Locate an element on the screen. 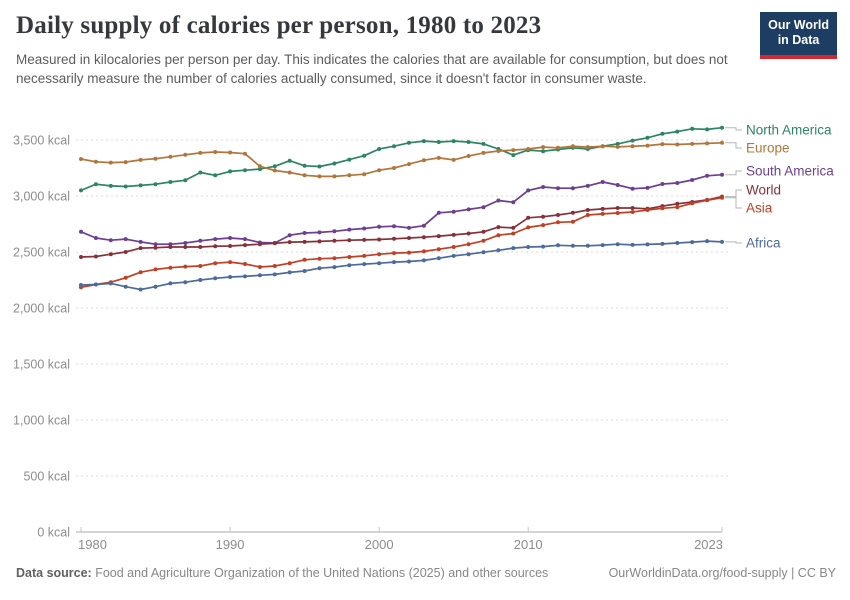 This screenshot has width=850, height=600. legend-label-world: World is located at coordinates (763, 190).